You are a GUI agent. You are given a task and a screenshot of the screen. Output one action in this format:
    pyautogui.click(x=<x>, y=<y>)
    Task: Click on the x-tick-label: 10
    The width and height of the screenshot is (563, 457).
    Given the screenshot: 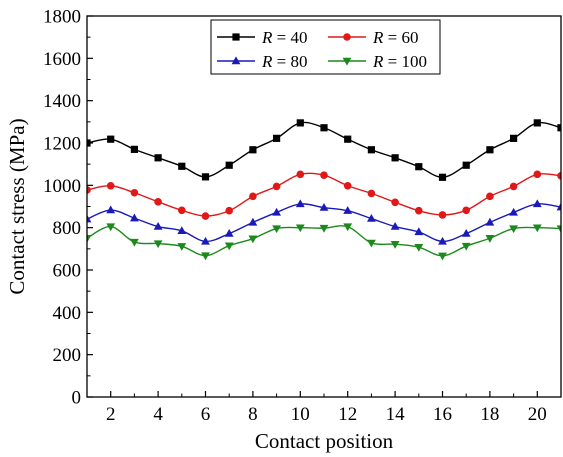 What is the action you would take?
    pyautogui.click(x=300, y=414)
    